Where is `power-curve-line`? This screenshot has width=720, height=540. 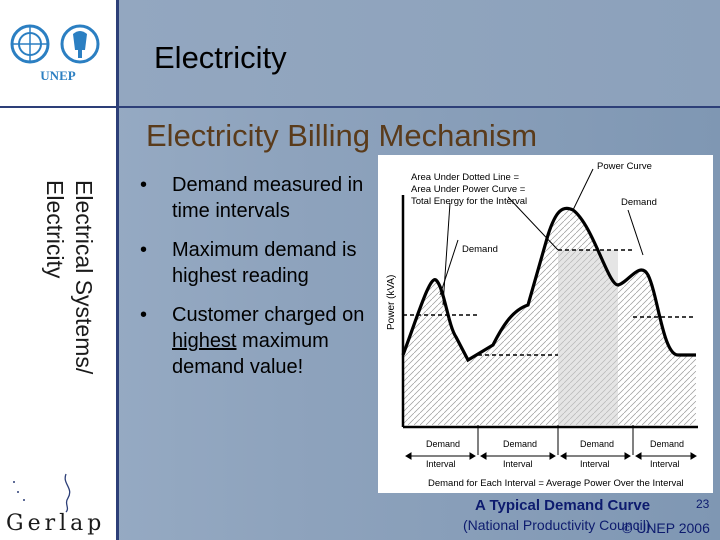
power-curve-line is located at coordinates (548, 284).